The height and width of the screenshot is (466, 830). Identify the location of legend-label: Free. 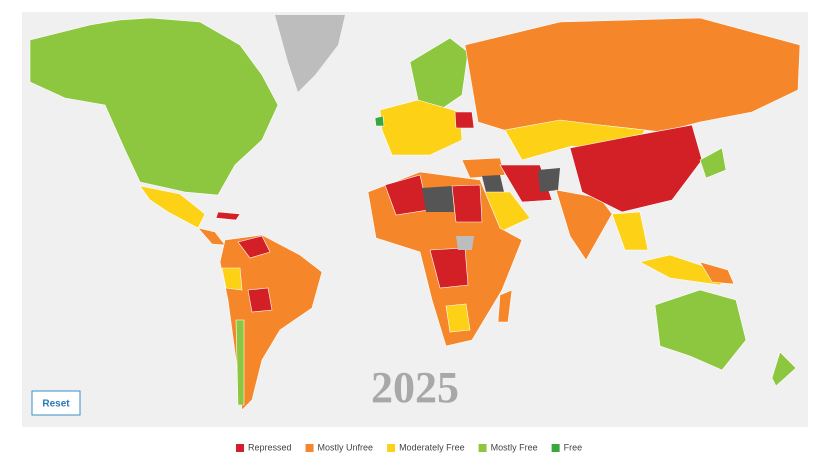
(573, 447).